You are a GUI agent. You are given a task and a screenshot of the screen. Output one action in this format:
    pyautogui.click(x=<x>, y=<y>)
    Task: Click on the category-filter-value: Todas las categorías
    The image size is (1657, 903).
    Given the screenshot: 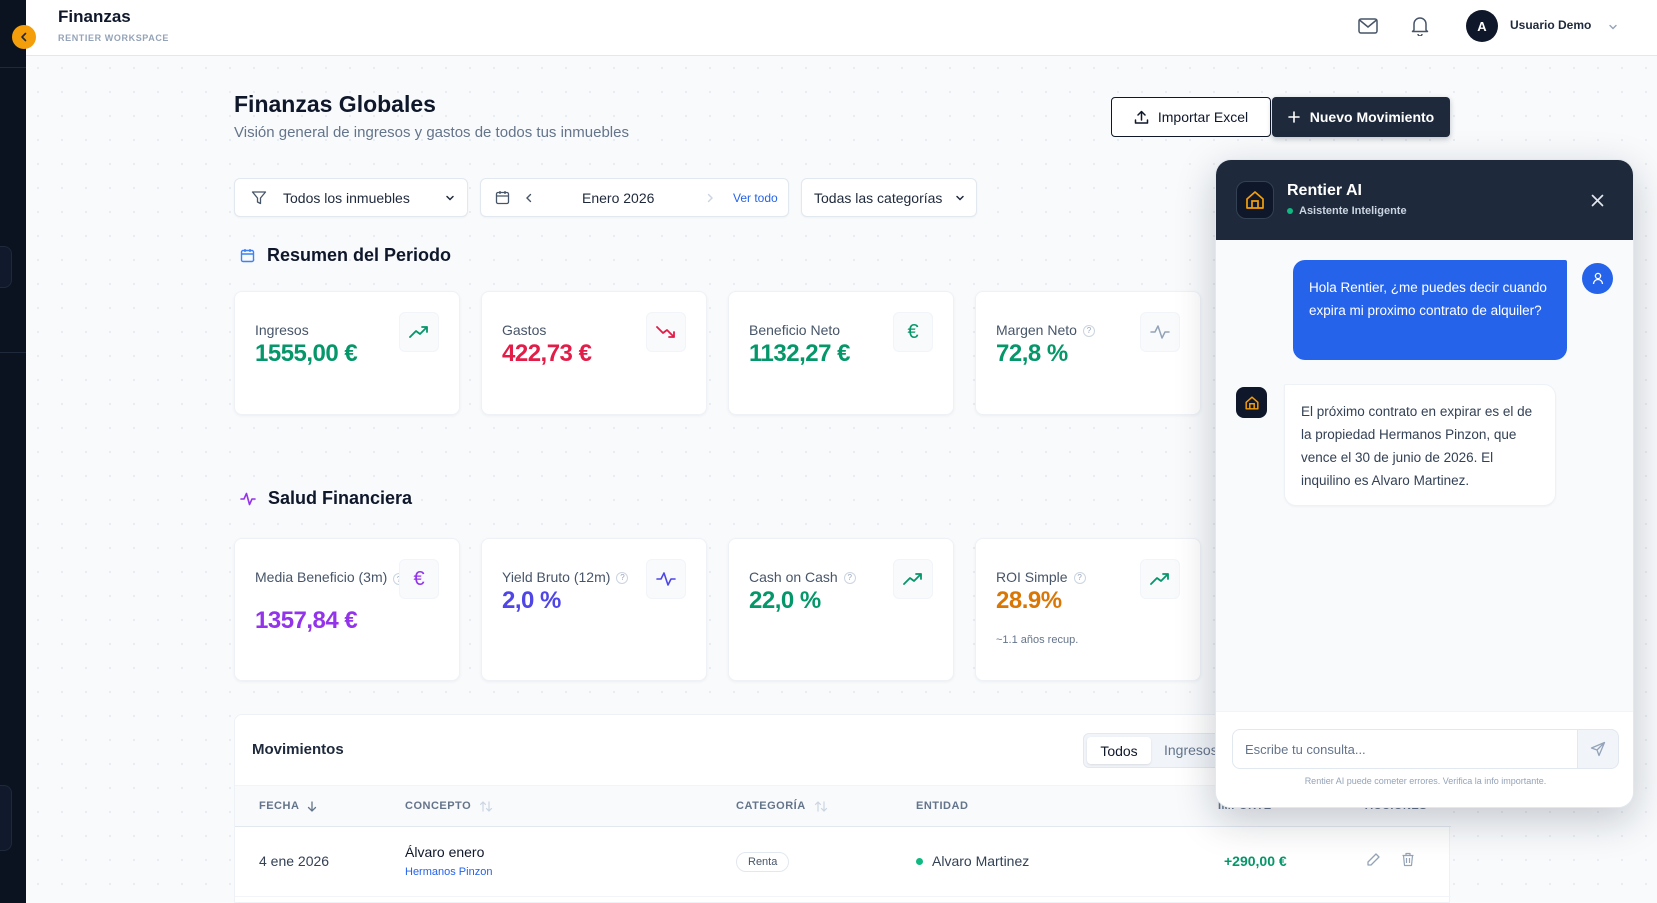 What is the action you would take?
    pyautogui.click(x=878, y=197)
    